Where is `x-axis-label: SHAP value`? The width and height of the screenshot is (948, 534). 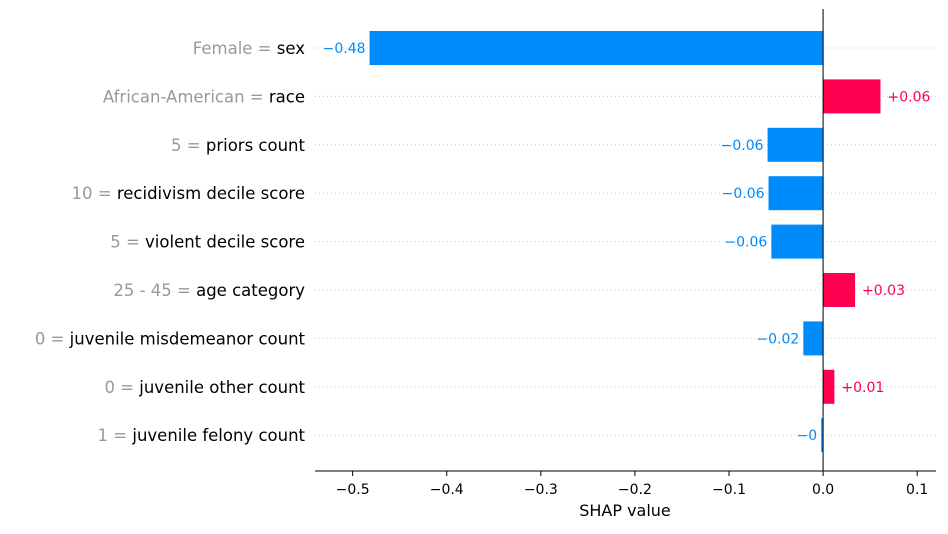
x-axis-label: SHAP value is located at coordinates (625, 510).